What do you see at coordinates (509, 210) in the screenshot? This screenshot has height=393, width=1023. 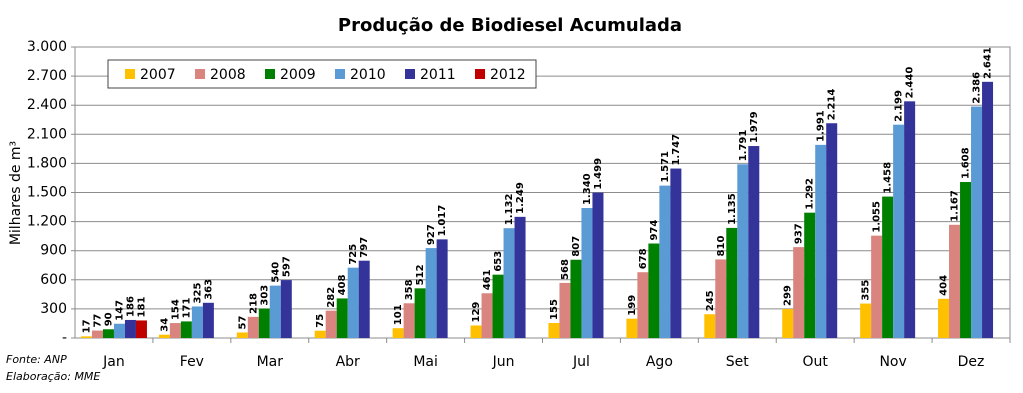 I see `data-label: 1.132` at bounding box center [509, 210].